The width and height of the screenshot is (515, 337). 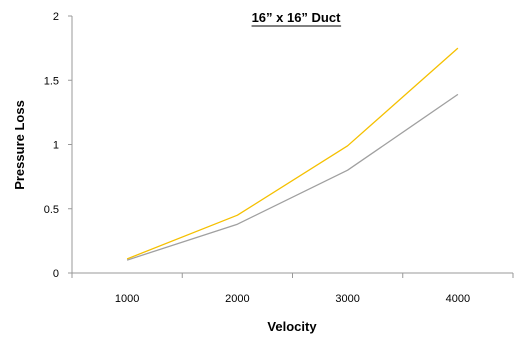 I want to click on x-tick-label: 4000, so click(x=458, y=299).